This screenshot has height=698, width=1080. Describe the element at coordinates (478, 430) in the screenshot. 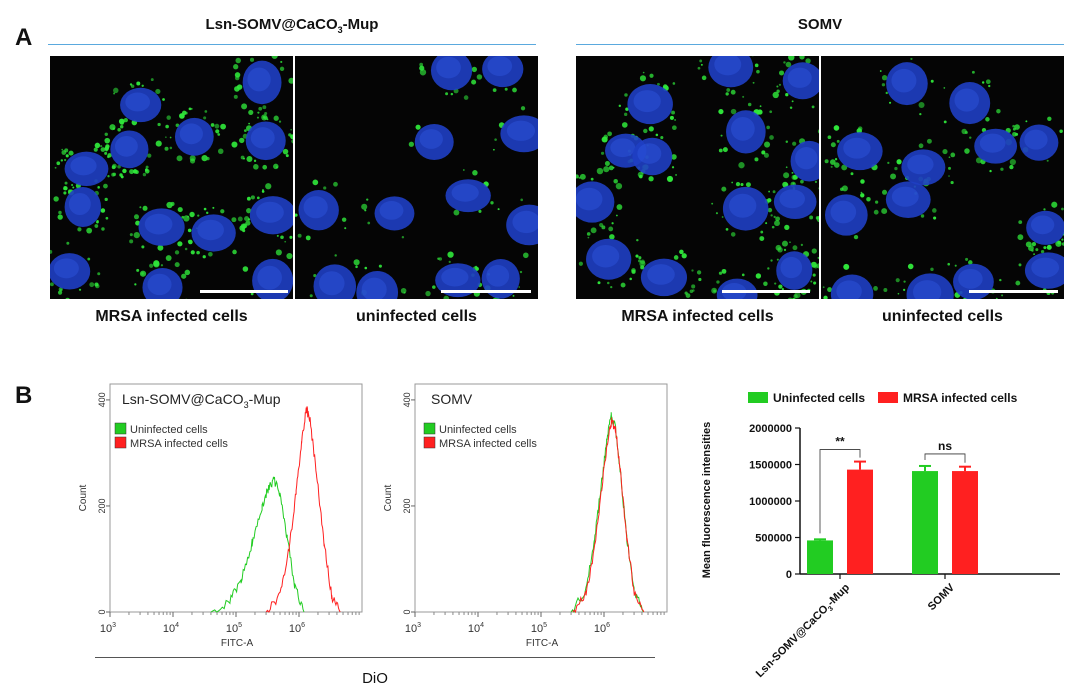

I see `legend-label-uninfected: Uninfected cells` at that location.